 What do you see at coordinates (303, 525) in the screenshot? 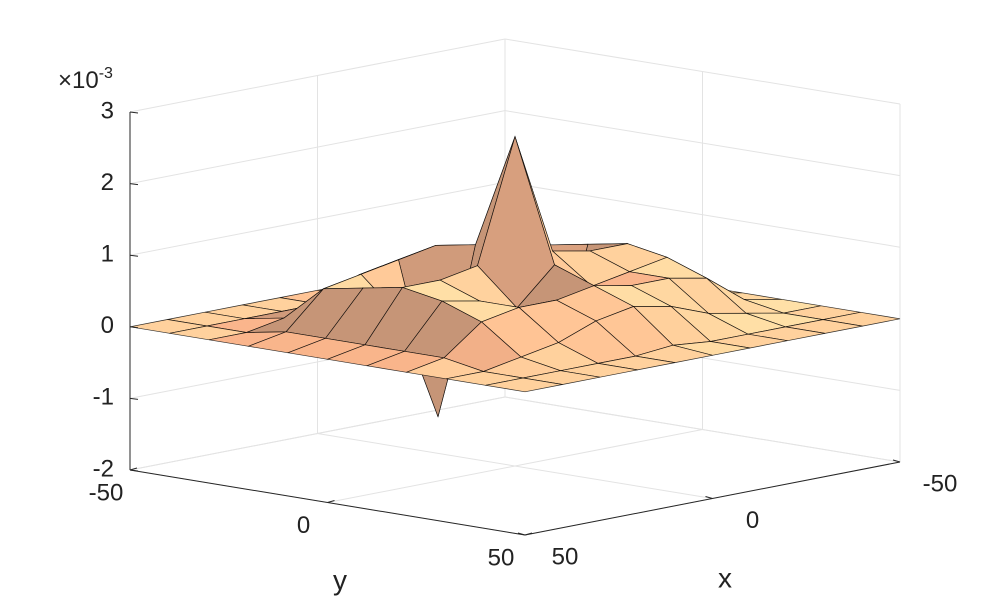
I see `y-tick-label: 0` at bounding box center [303, 525].